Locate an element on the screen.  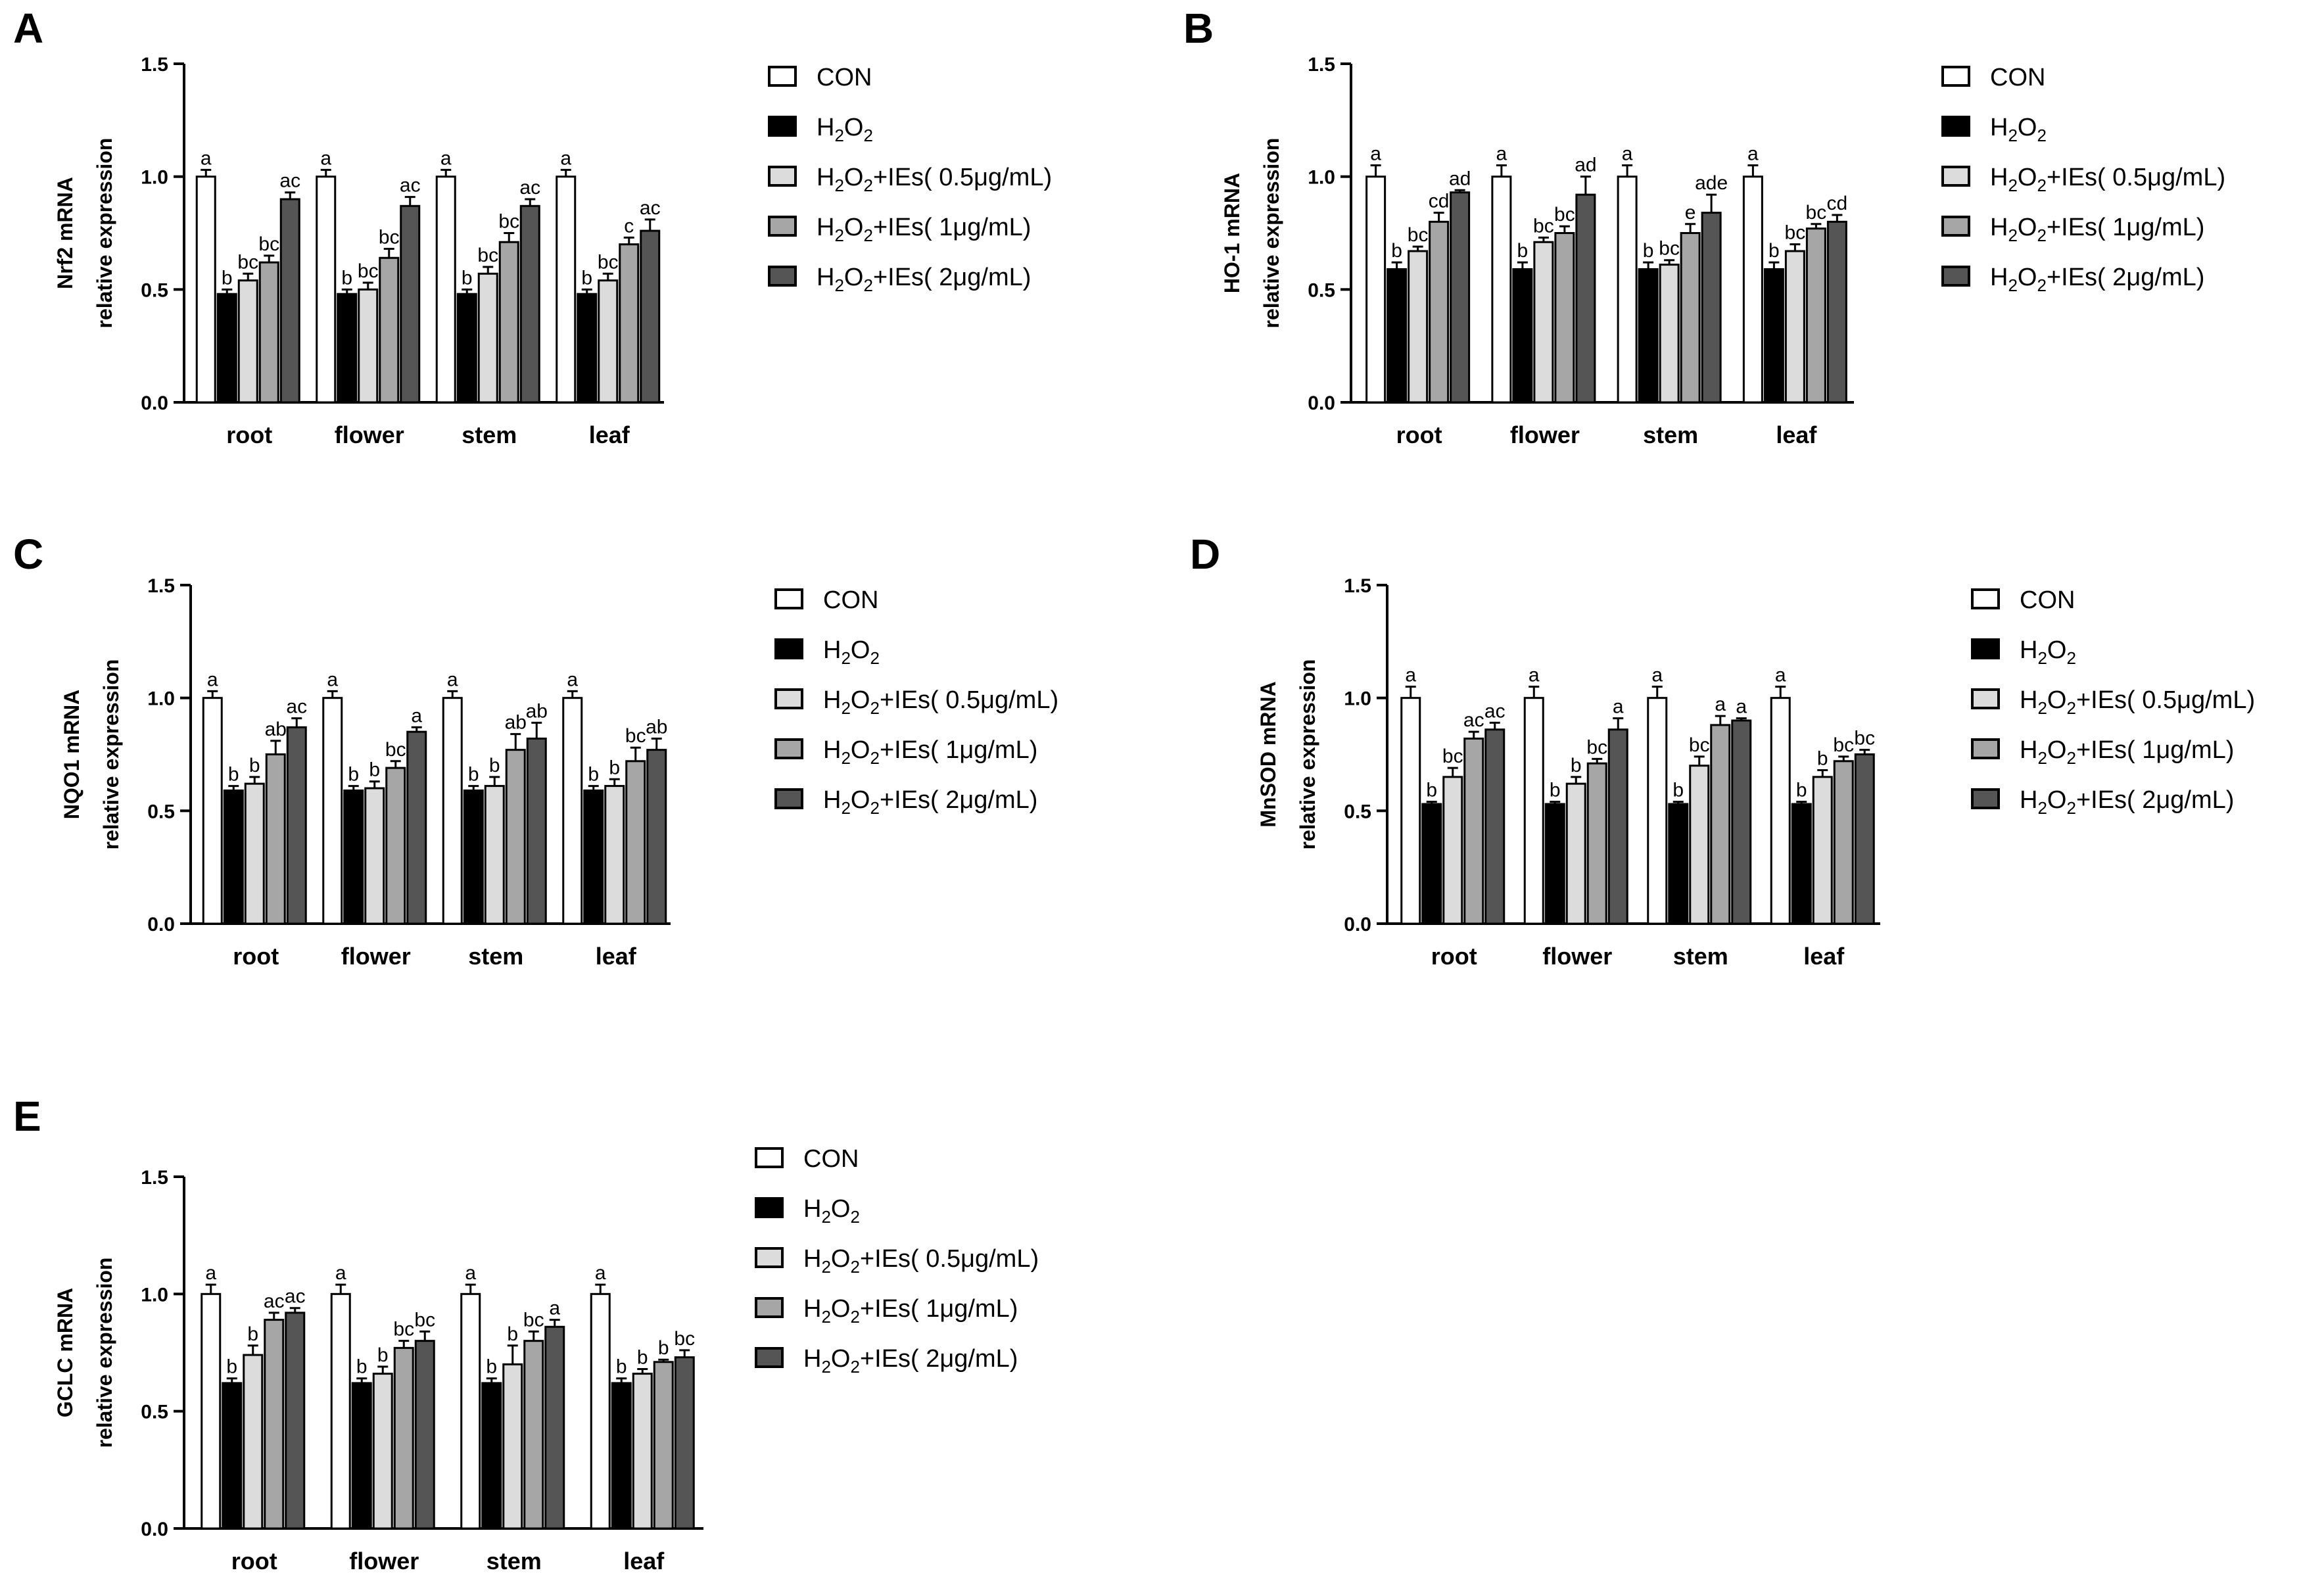
y-tick-label: 1.5 is located at coordinates (1357, 586).